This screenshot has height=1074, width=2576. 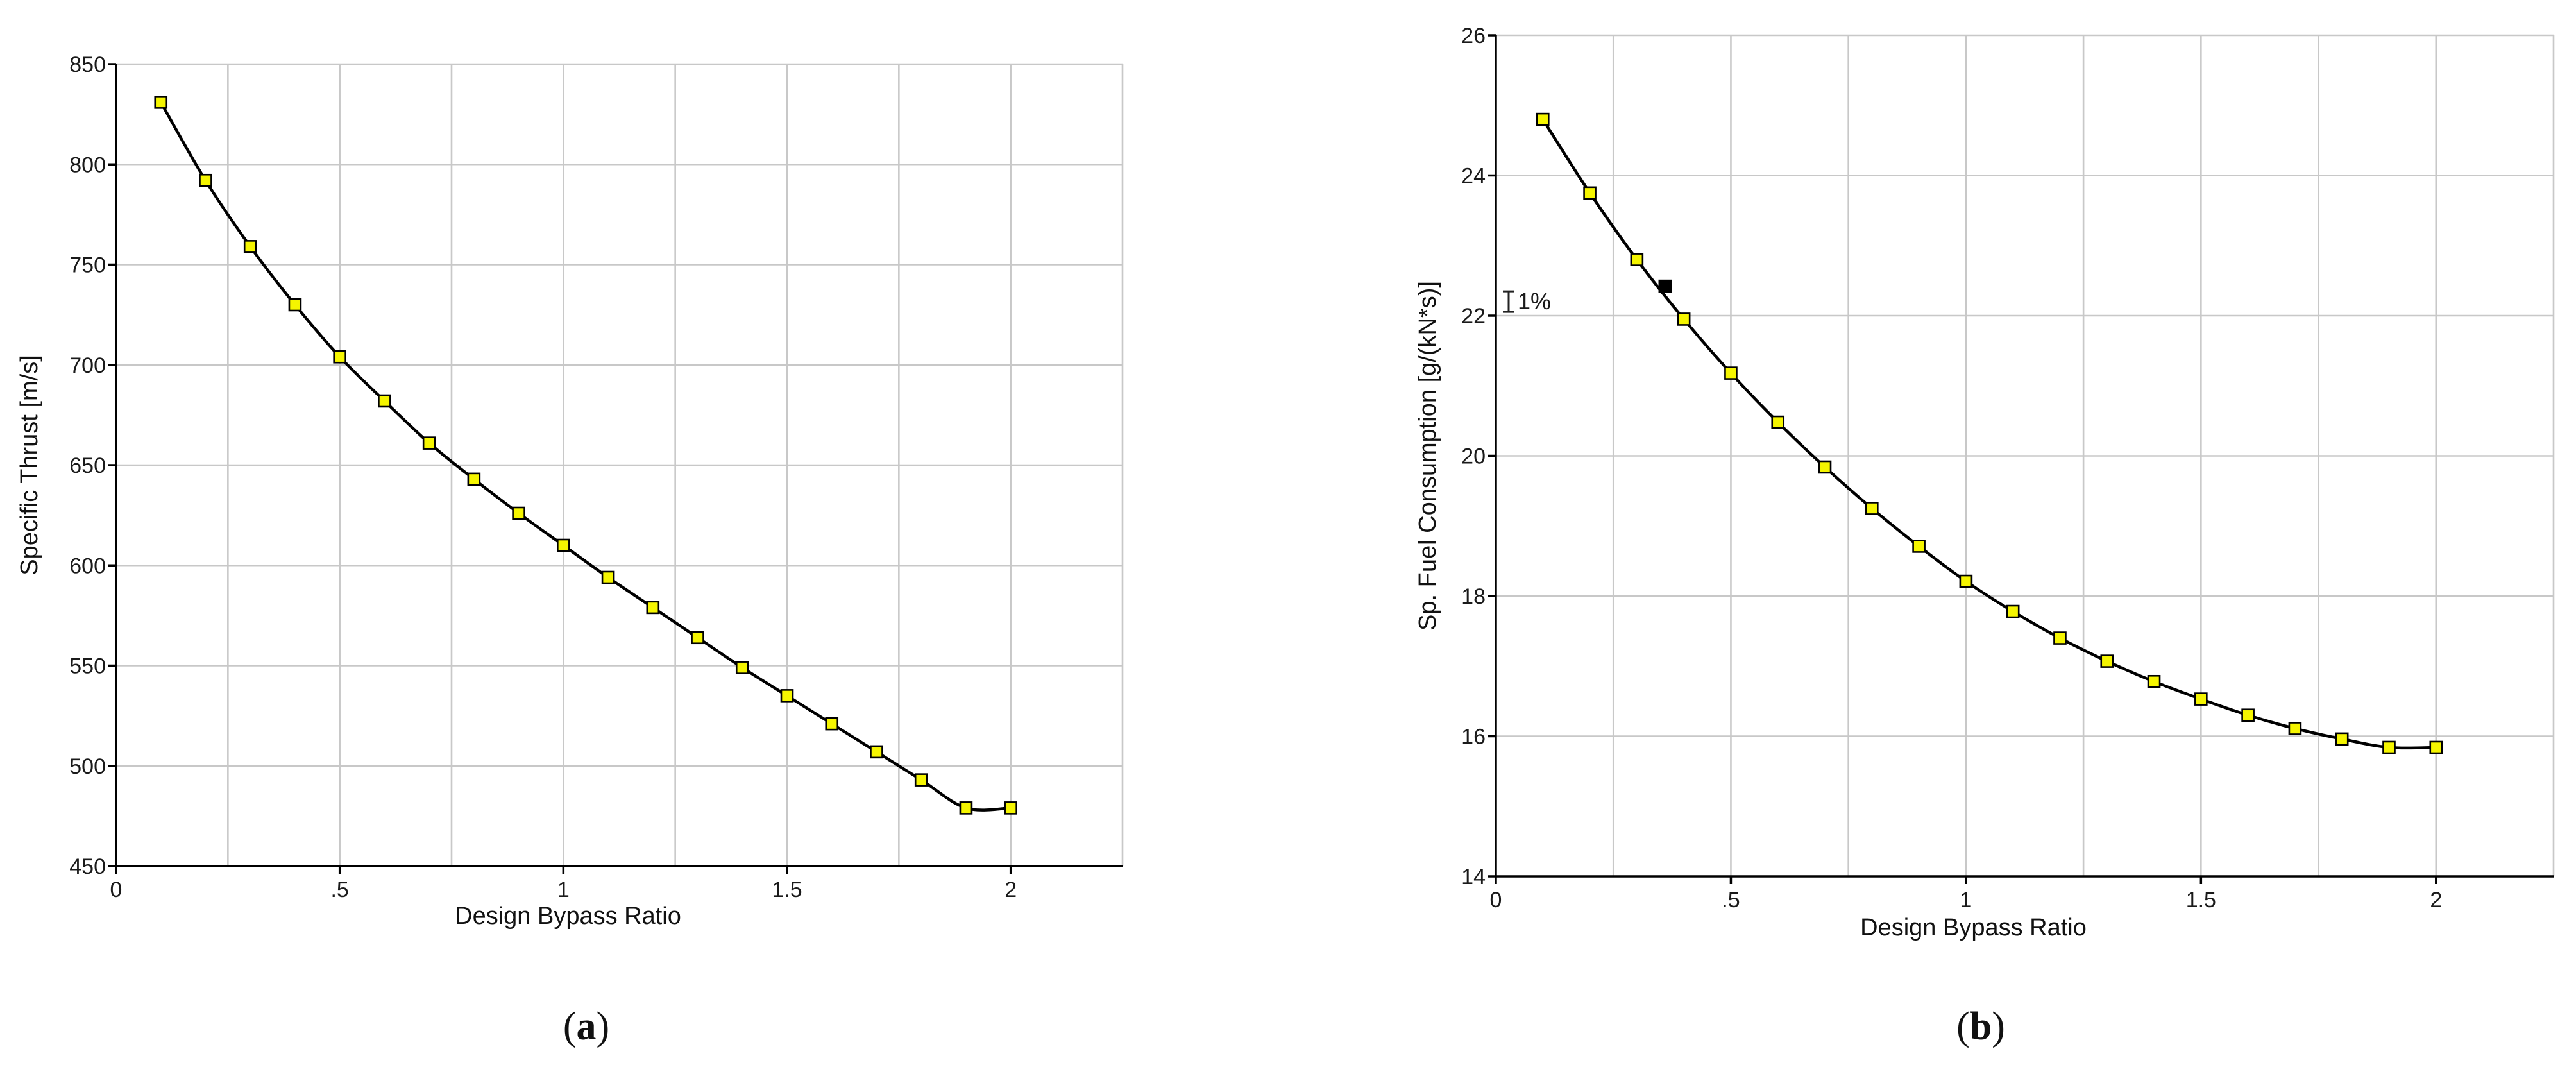 What do you see at coordinates (1473, 457) in the screenshot?
I see `y-tick-label: 20` at bounding box center [1473, 457].